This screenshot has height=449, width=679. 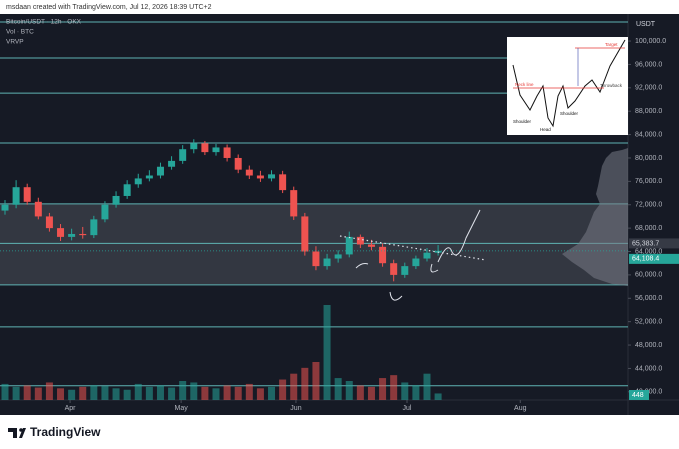 I want to click on legend-symbol: Bitcoin/USDT · 12h · OKX, so click(x=44, y=22).